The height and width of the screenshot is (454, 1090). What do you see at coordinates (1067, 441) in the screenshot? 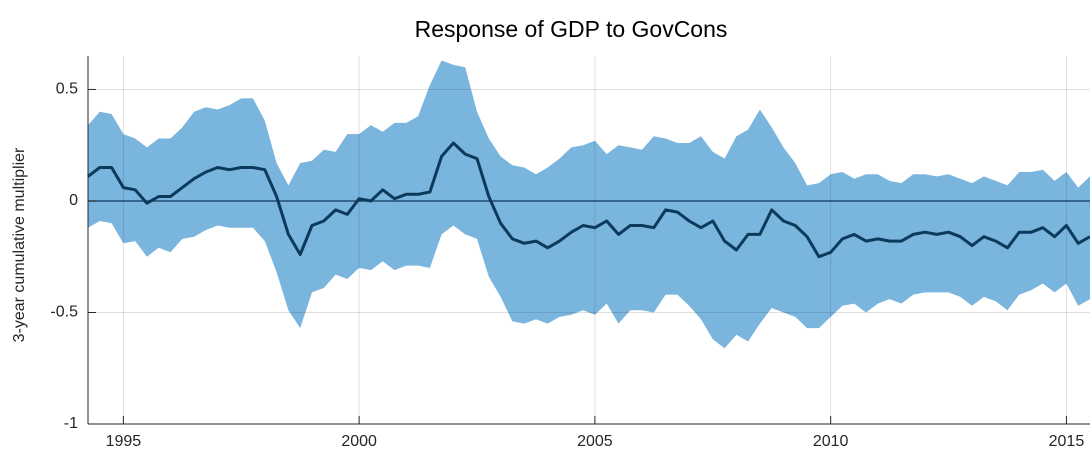
I see `x-tick-label: 2015` at bounding box center [1067, 441].